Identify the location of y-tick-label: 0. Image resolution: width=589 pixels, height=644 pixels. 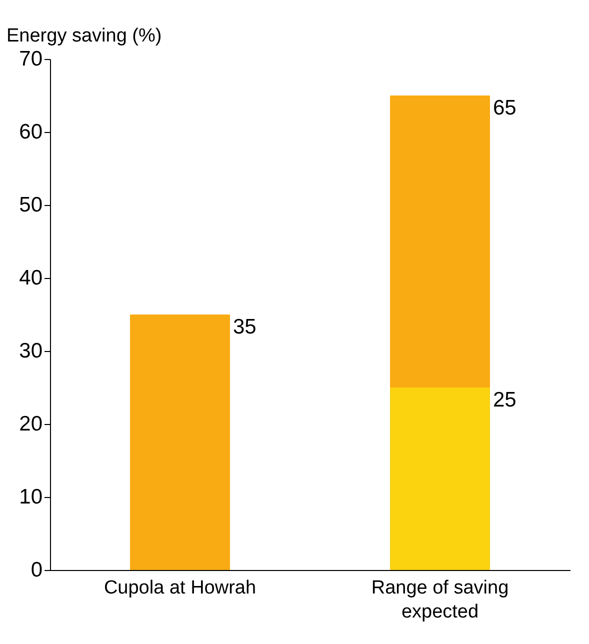
(36, 570).